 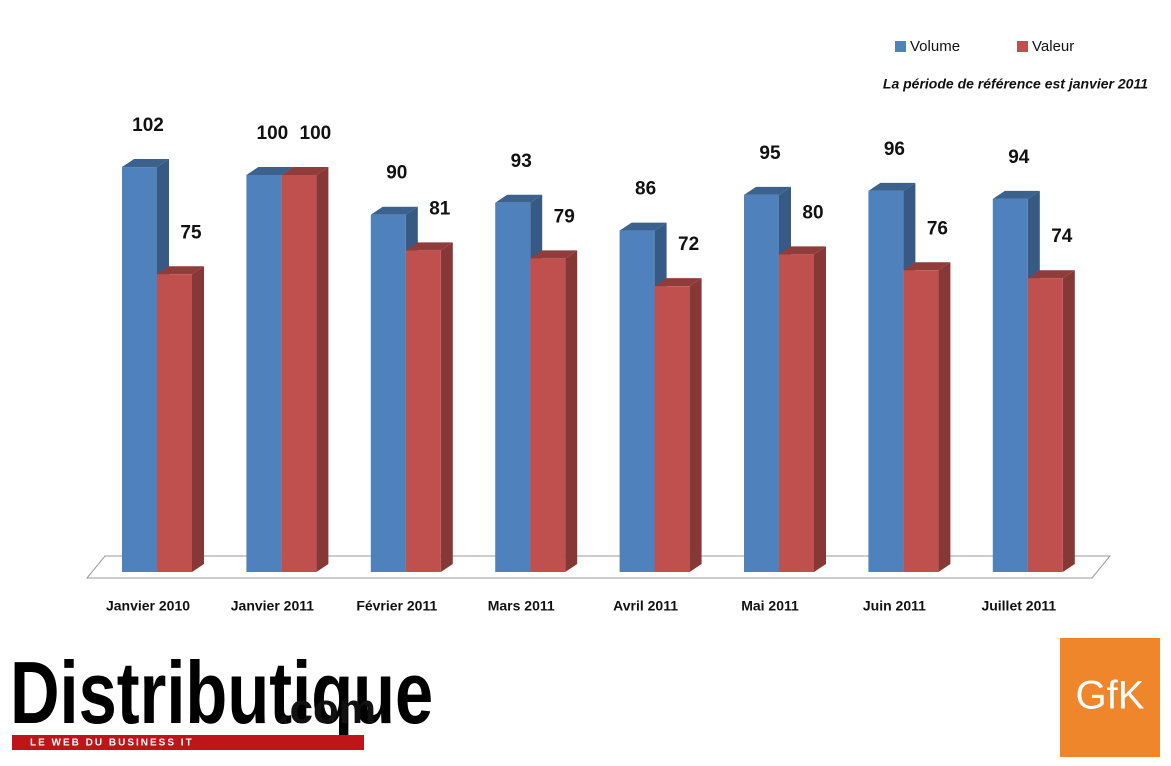 I want to click on logo-box, so click(x=1110, y=697).